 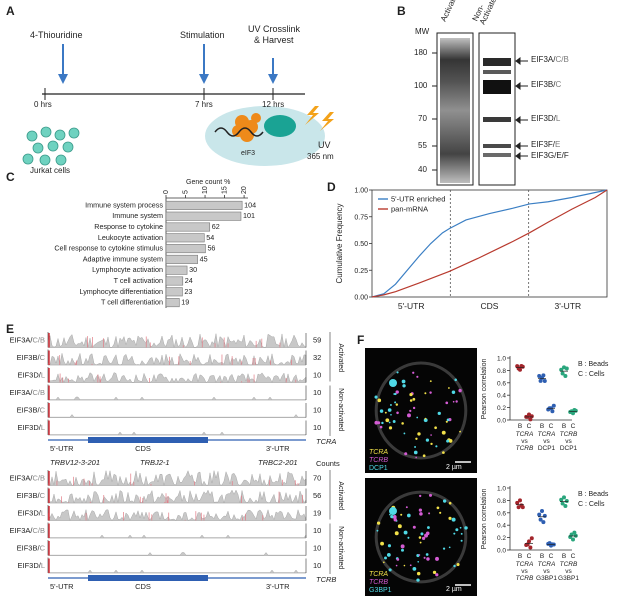 What do you see at coordinates (547, 448) in the screenshot?
I see `comparison-label: DCP1` at bounding box center [547, 448].